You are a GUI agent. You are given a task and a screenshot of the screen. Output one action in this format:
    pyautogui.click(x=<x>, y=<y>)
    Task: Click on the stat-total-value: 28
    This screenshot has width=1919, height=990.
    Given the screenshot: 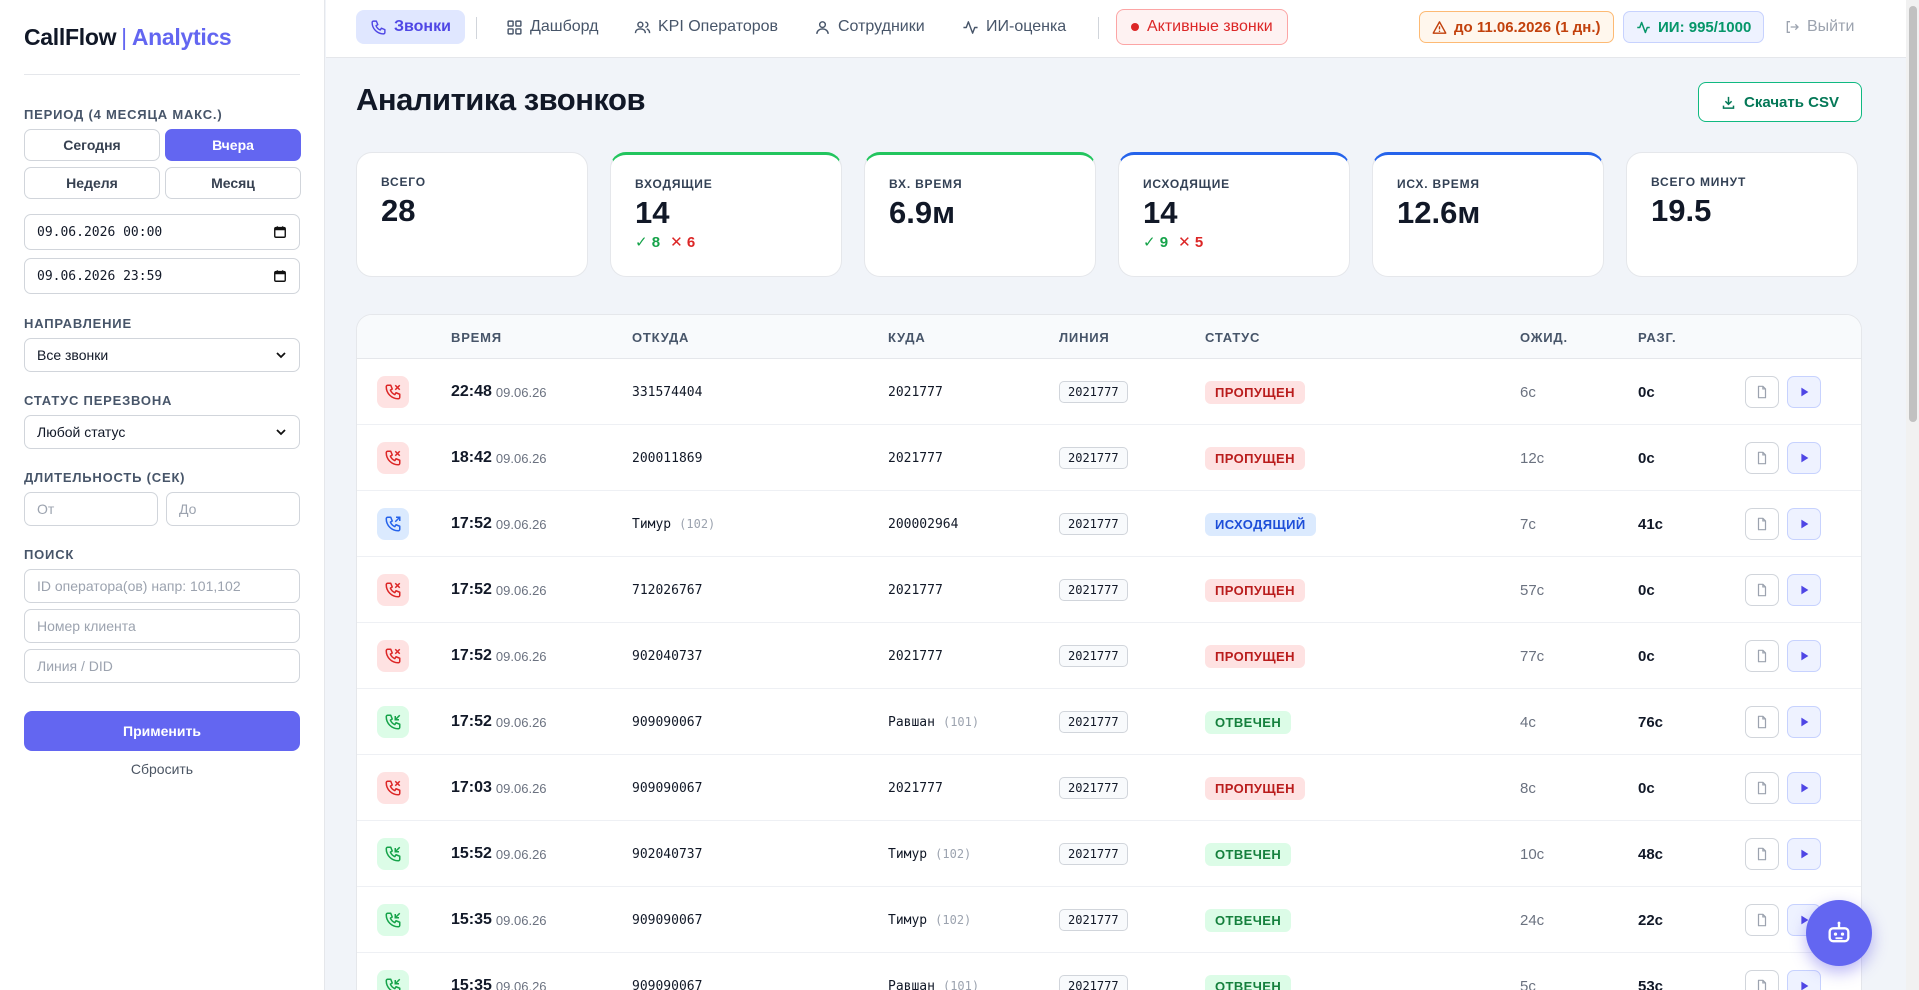 What is the action you would take?
    pyautogui.click(x=398, y=210)
    